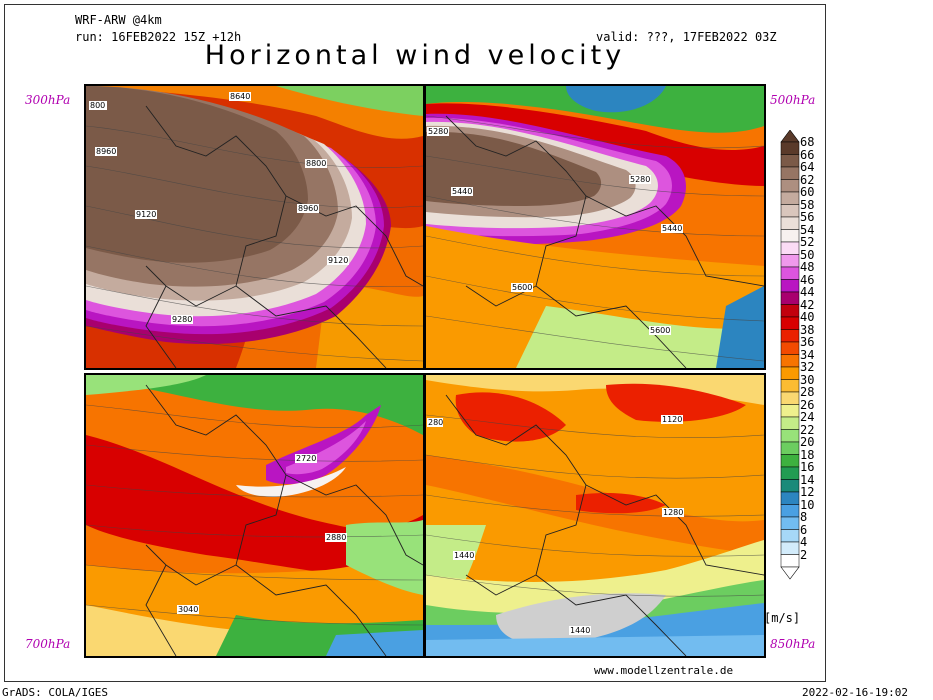  Describe the element at coordinates (672, 419) in the screenshot. I see `contour-label: 1120` at that location.